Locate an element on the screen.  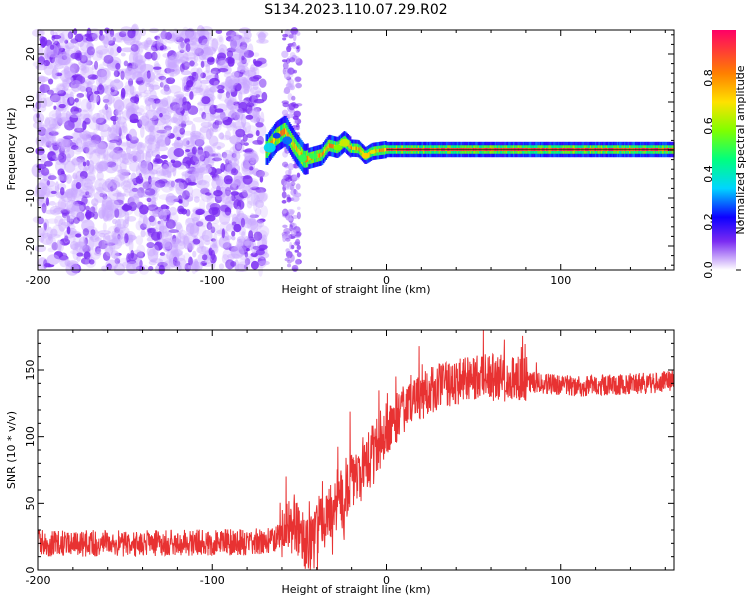
colorbar-gradient is located at coordinates (724, 150).